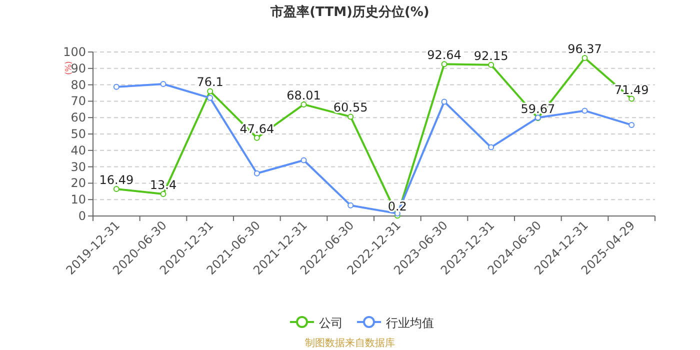 Image resolution: width=700 pixels, height=350 pixels. I want to click on y-tick-label: 60, so click(78, 117).